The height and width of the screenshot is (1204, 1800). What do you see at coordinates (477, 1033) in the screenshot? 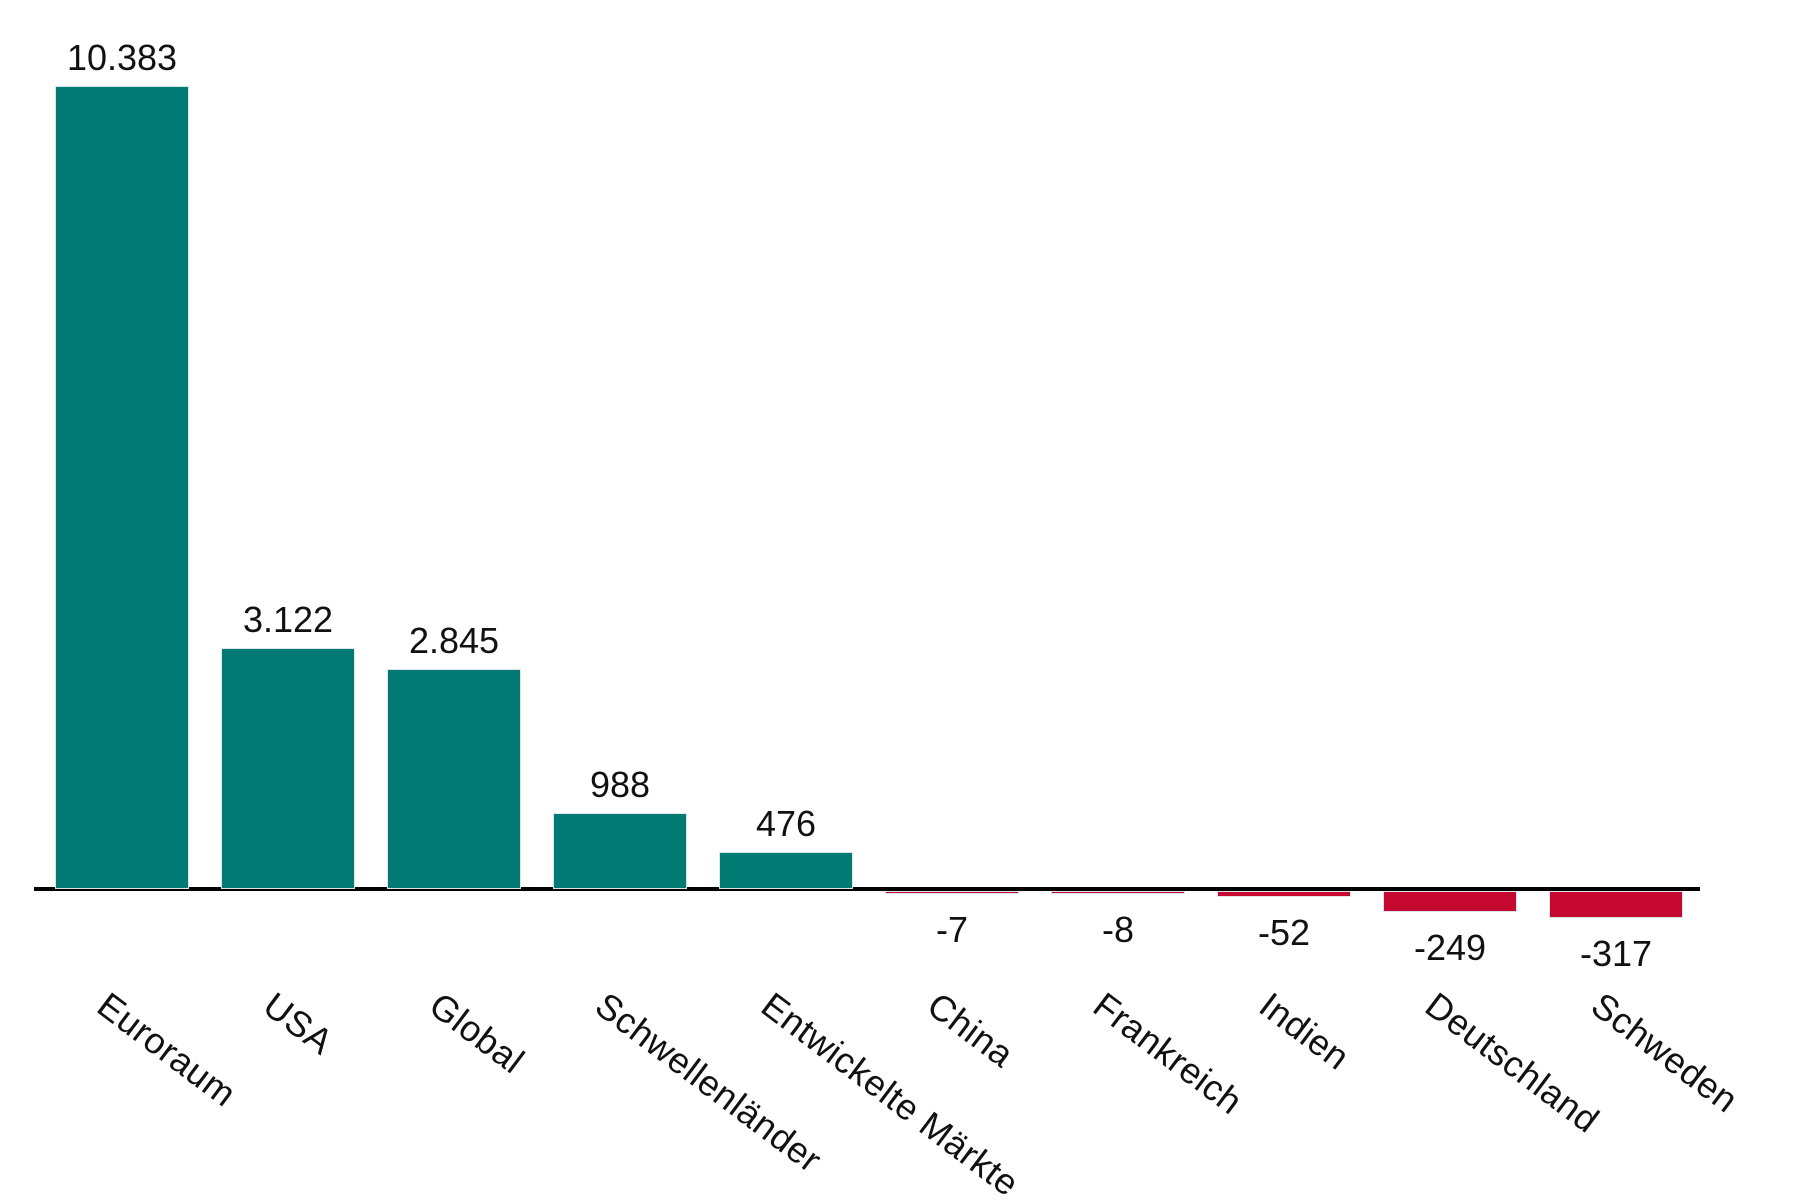
I see `category-label: Global` at bounding box center [477, 1033].